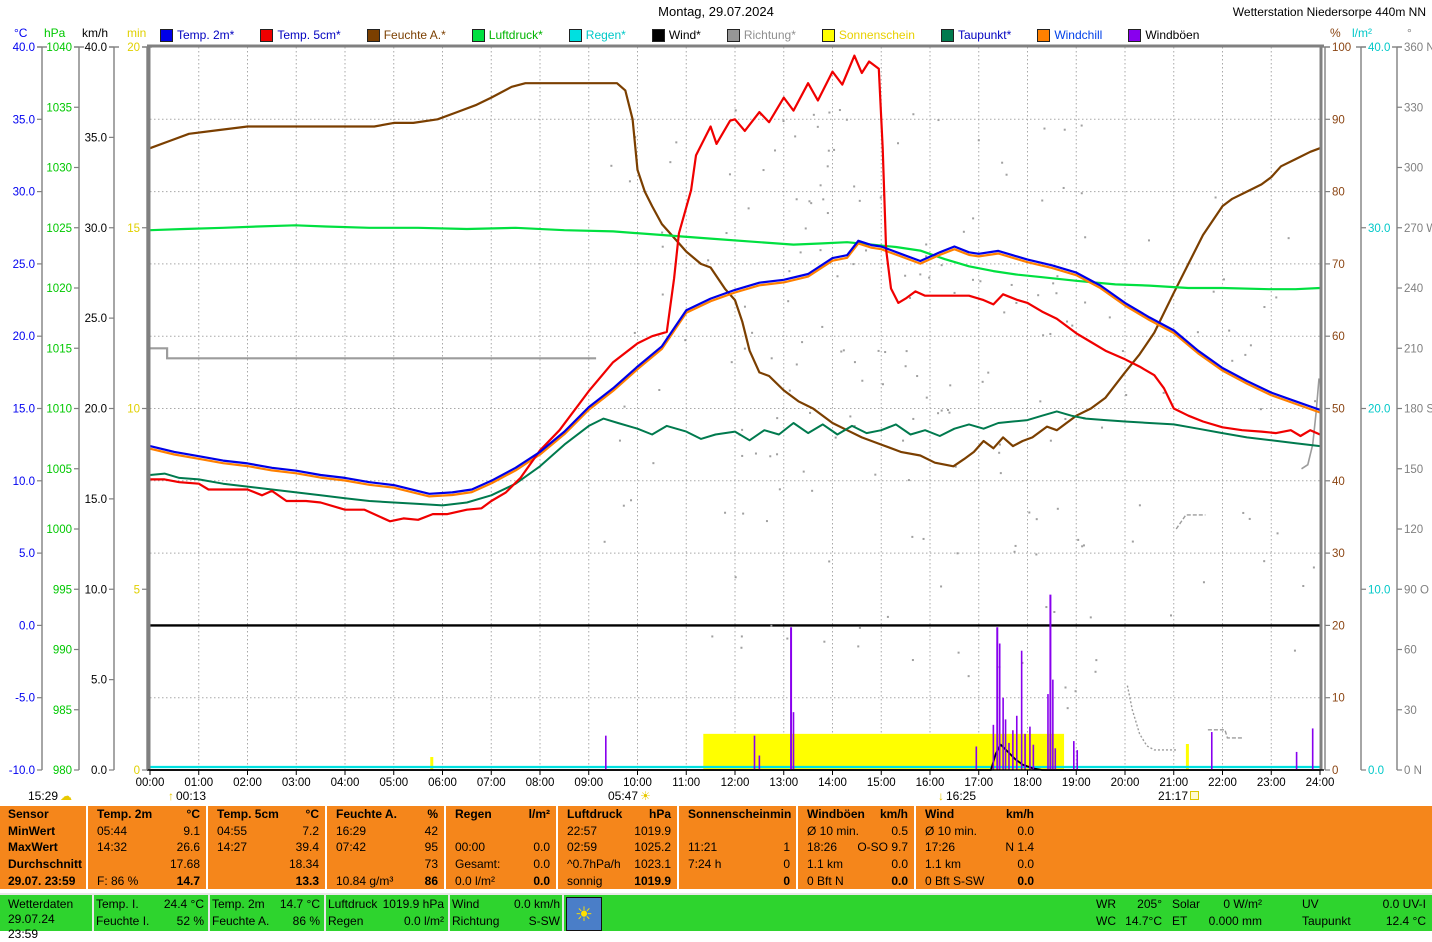  Describe the element at coordinates (386, 831) in the screenshot. I see `table-col-feuchte-a-: 16:29 42` at that location.